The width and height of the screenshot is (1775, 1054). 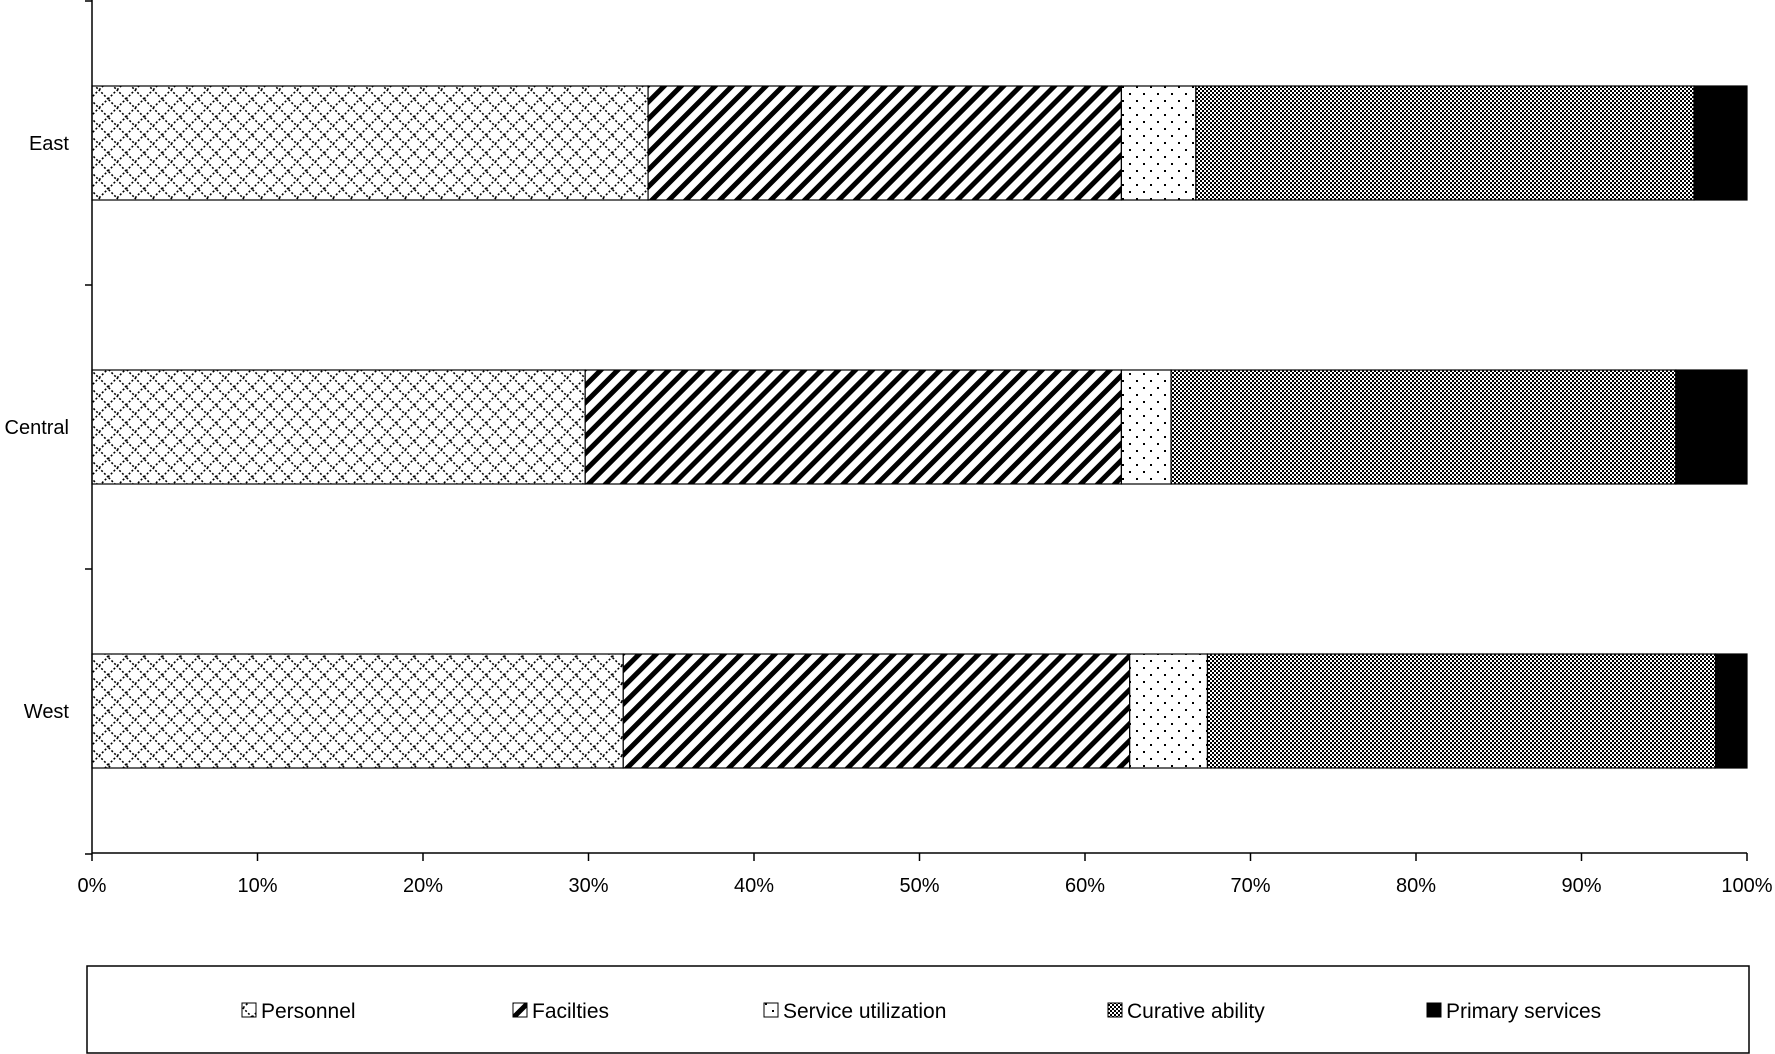 I want to click on x-tick-label: 90%, so click(x=1581, y=886).